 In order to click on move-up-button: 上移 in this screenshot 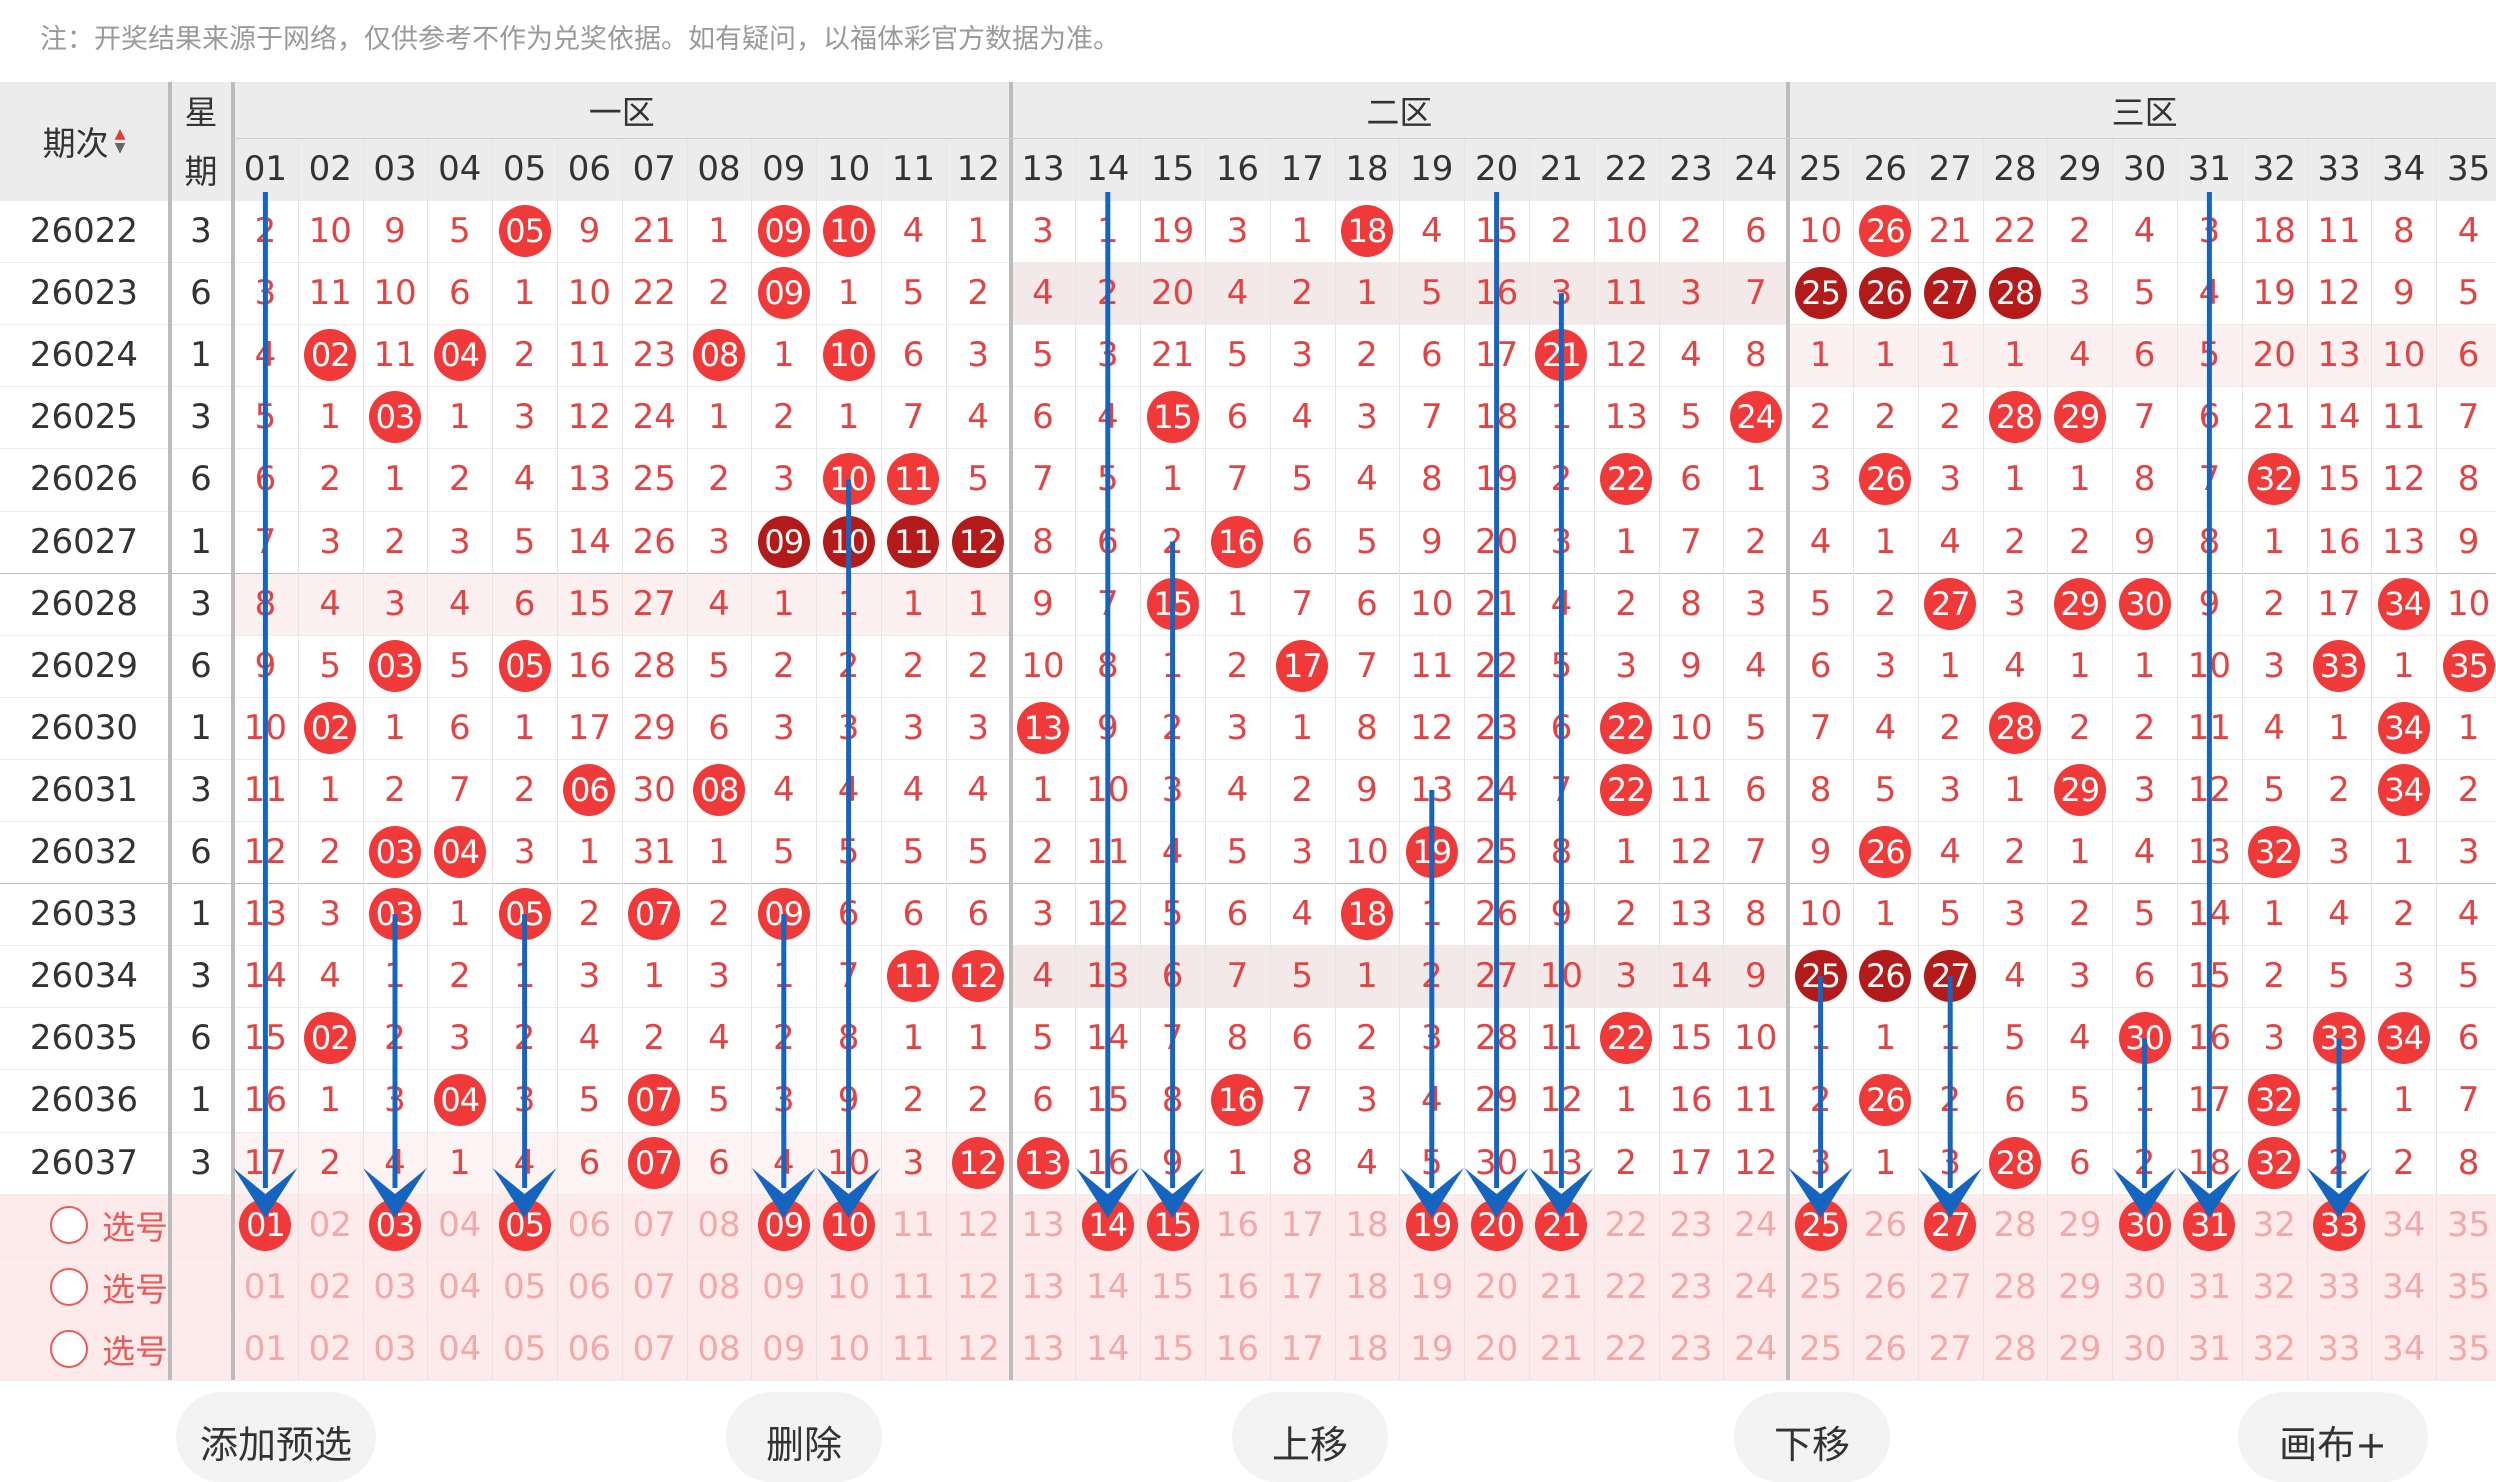, I will do `click(1310, 1437)`.